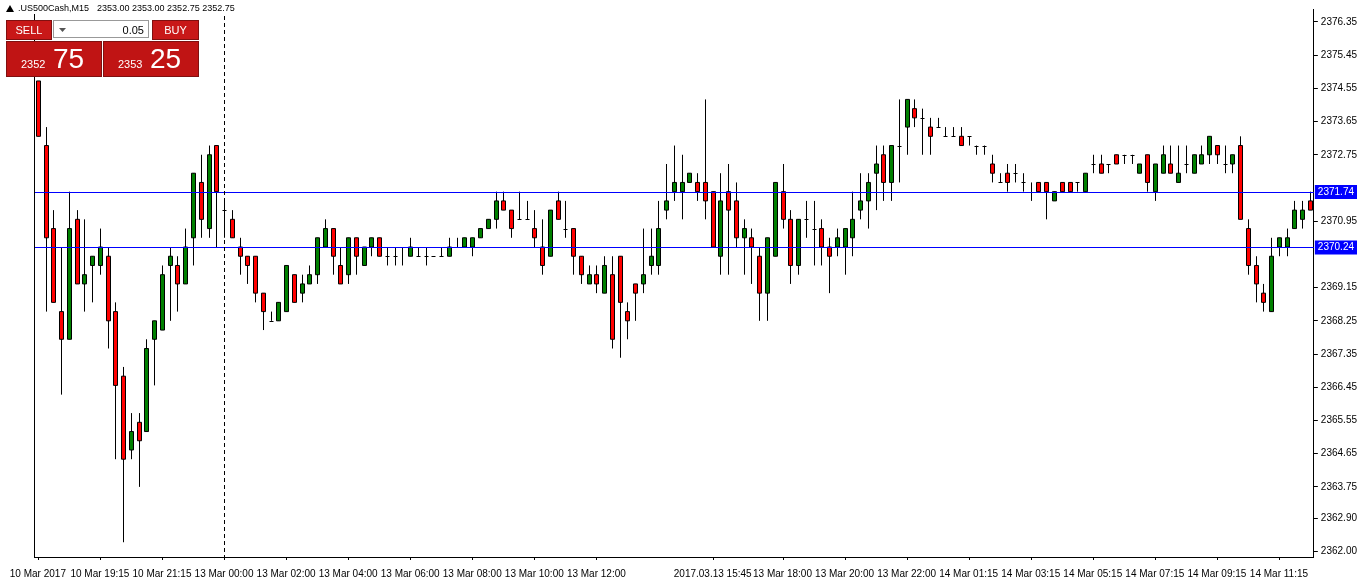 The image size is (1362, 585). Describe the element at coordinates (1339, 220) in the screenshot. I see `y-tick-label: 2370.95` at that location.